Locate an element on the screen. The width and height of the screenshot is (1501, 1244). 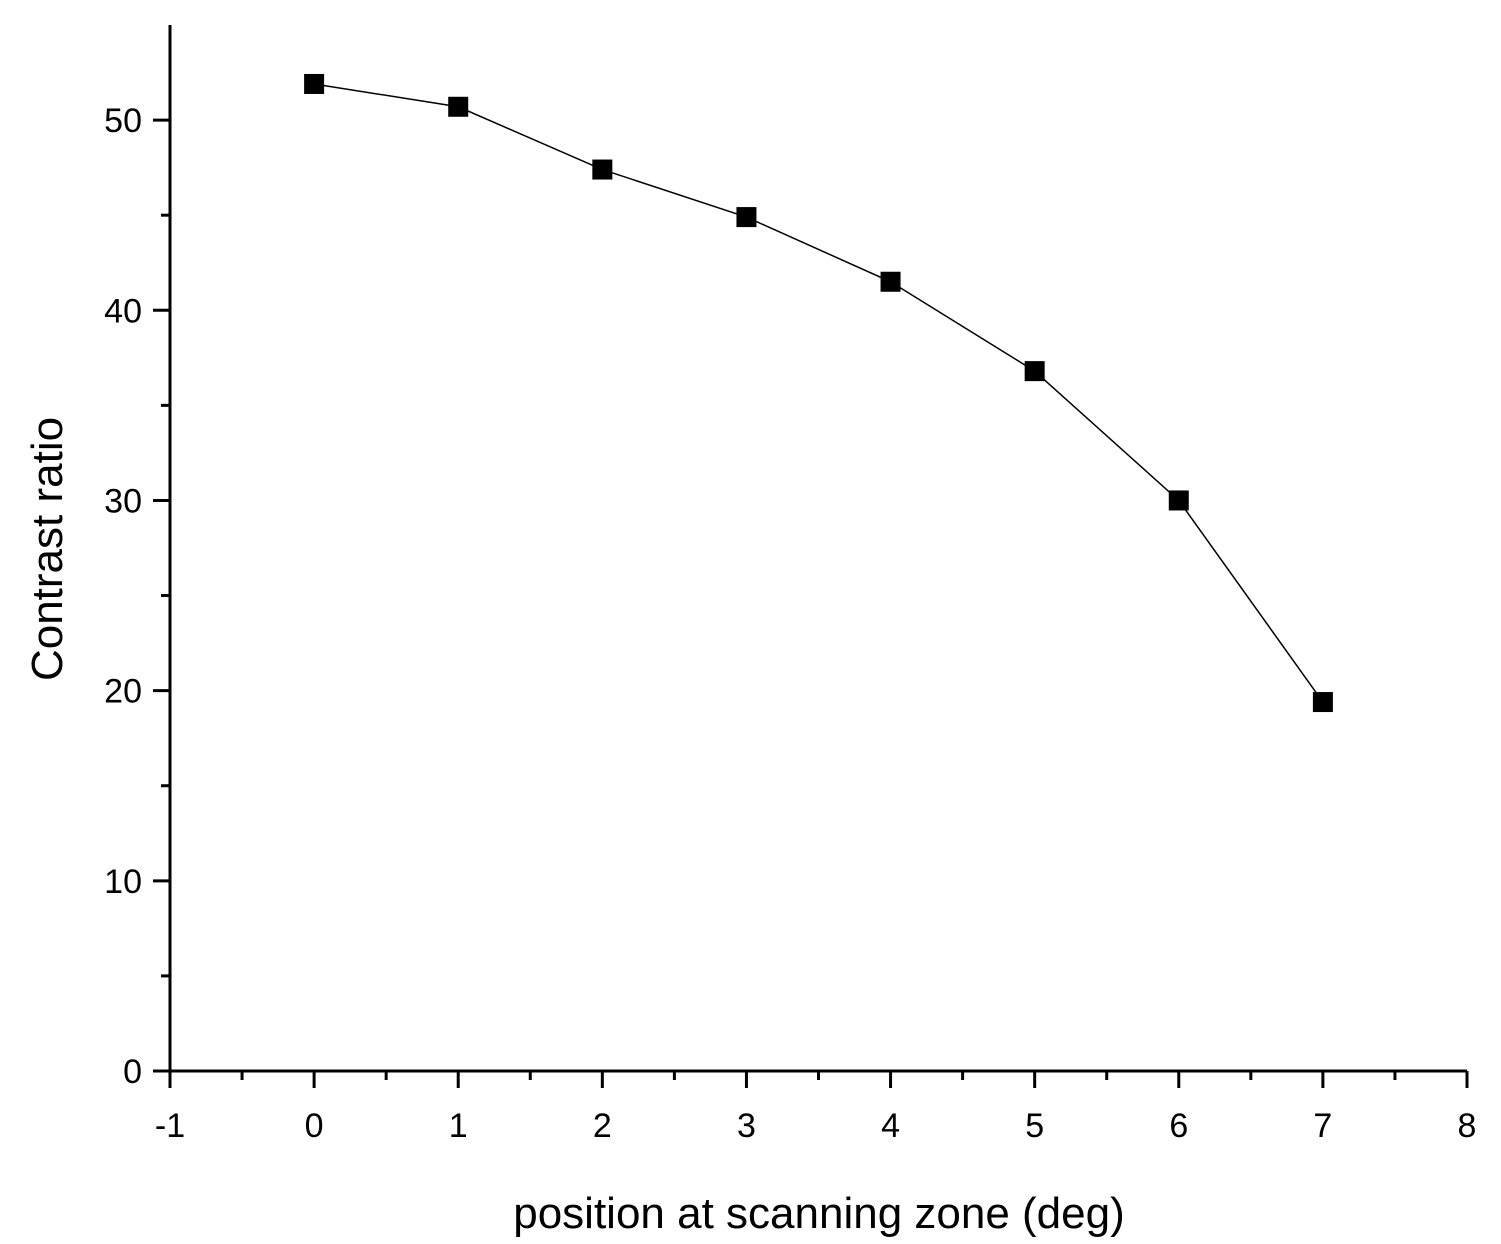
x-tick-label: 7 is located at coordinates (1322, 1126).